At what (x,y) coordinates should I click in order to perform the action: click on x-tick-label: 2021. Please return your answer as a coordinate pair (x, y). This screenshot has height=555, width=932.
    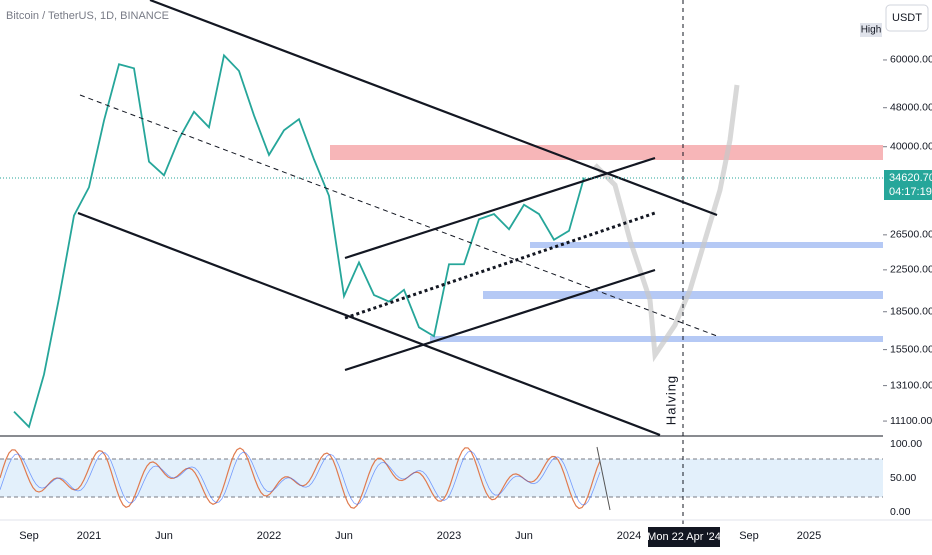
    Looking at the image, I should click on (89, 536).